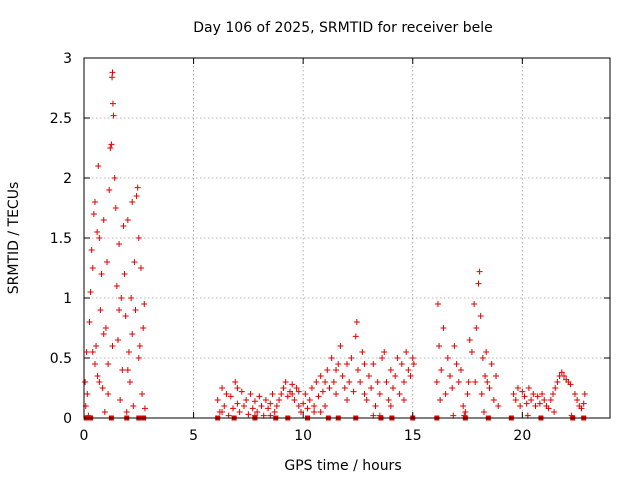  I want to click on y-tick-label: 2.5, so click(61, 119).